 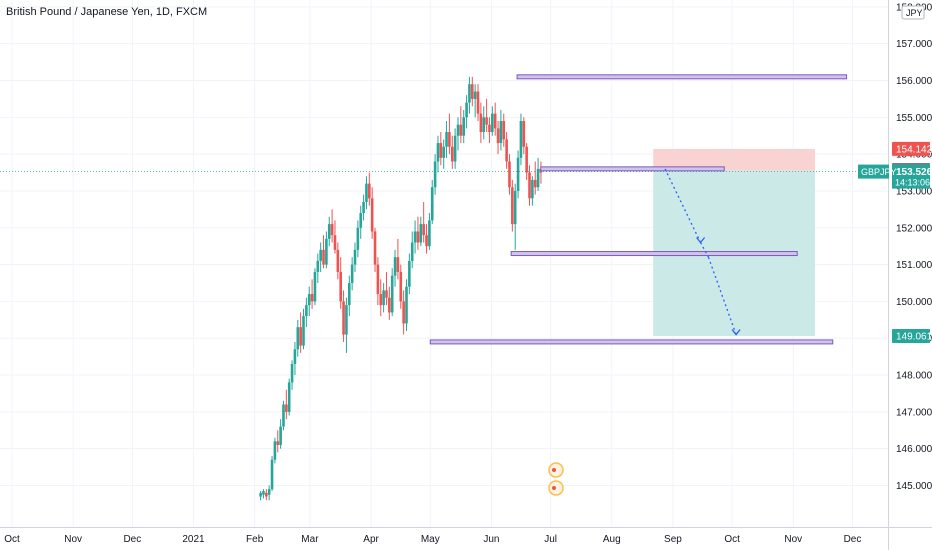 What do you see at coordinates (612, 539) in the screenshot?
I see `x-tick-label: Aug` at bounding box center [612, 539].